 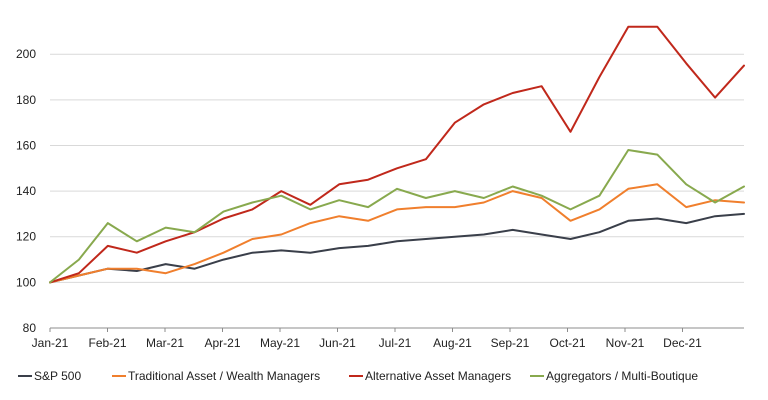 What do you see at coordinates (682, 343) in the screenshot?
I see `x-tick-label: Dec-21` at bounding box center [682, 343].